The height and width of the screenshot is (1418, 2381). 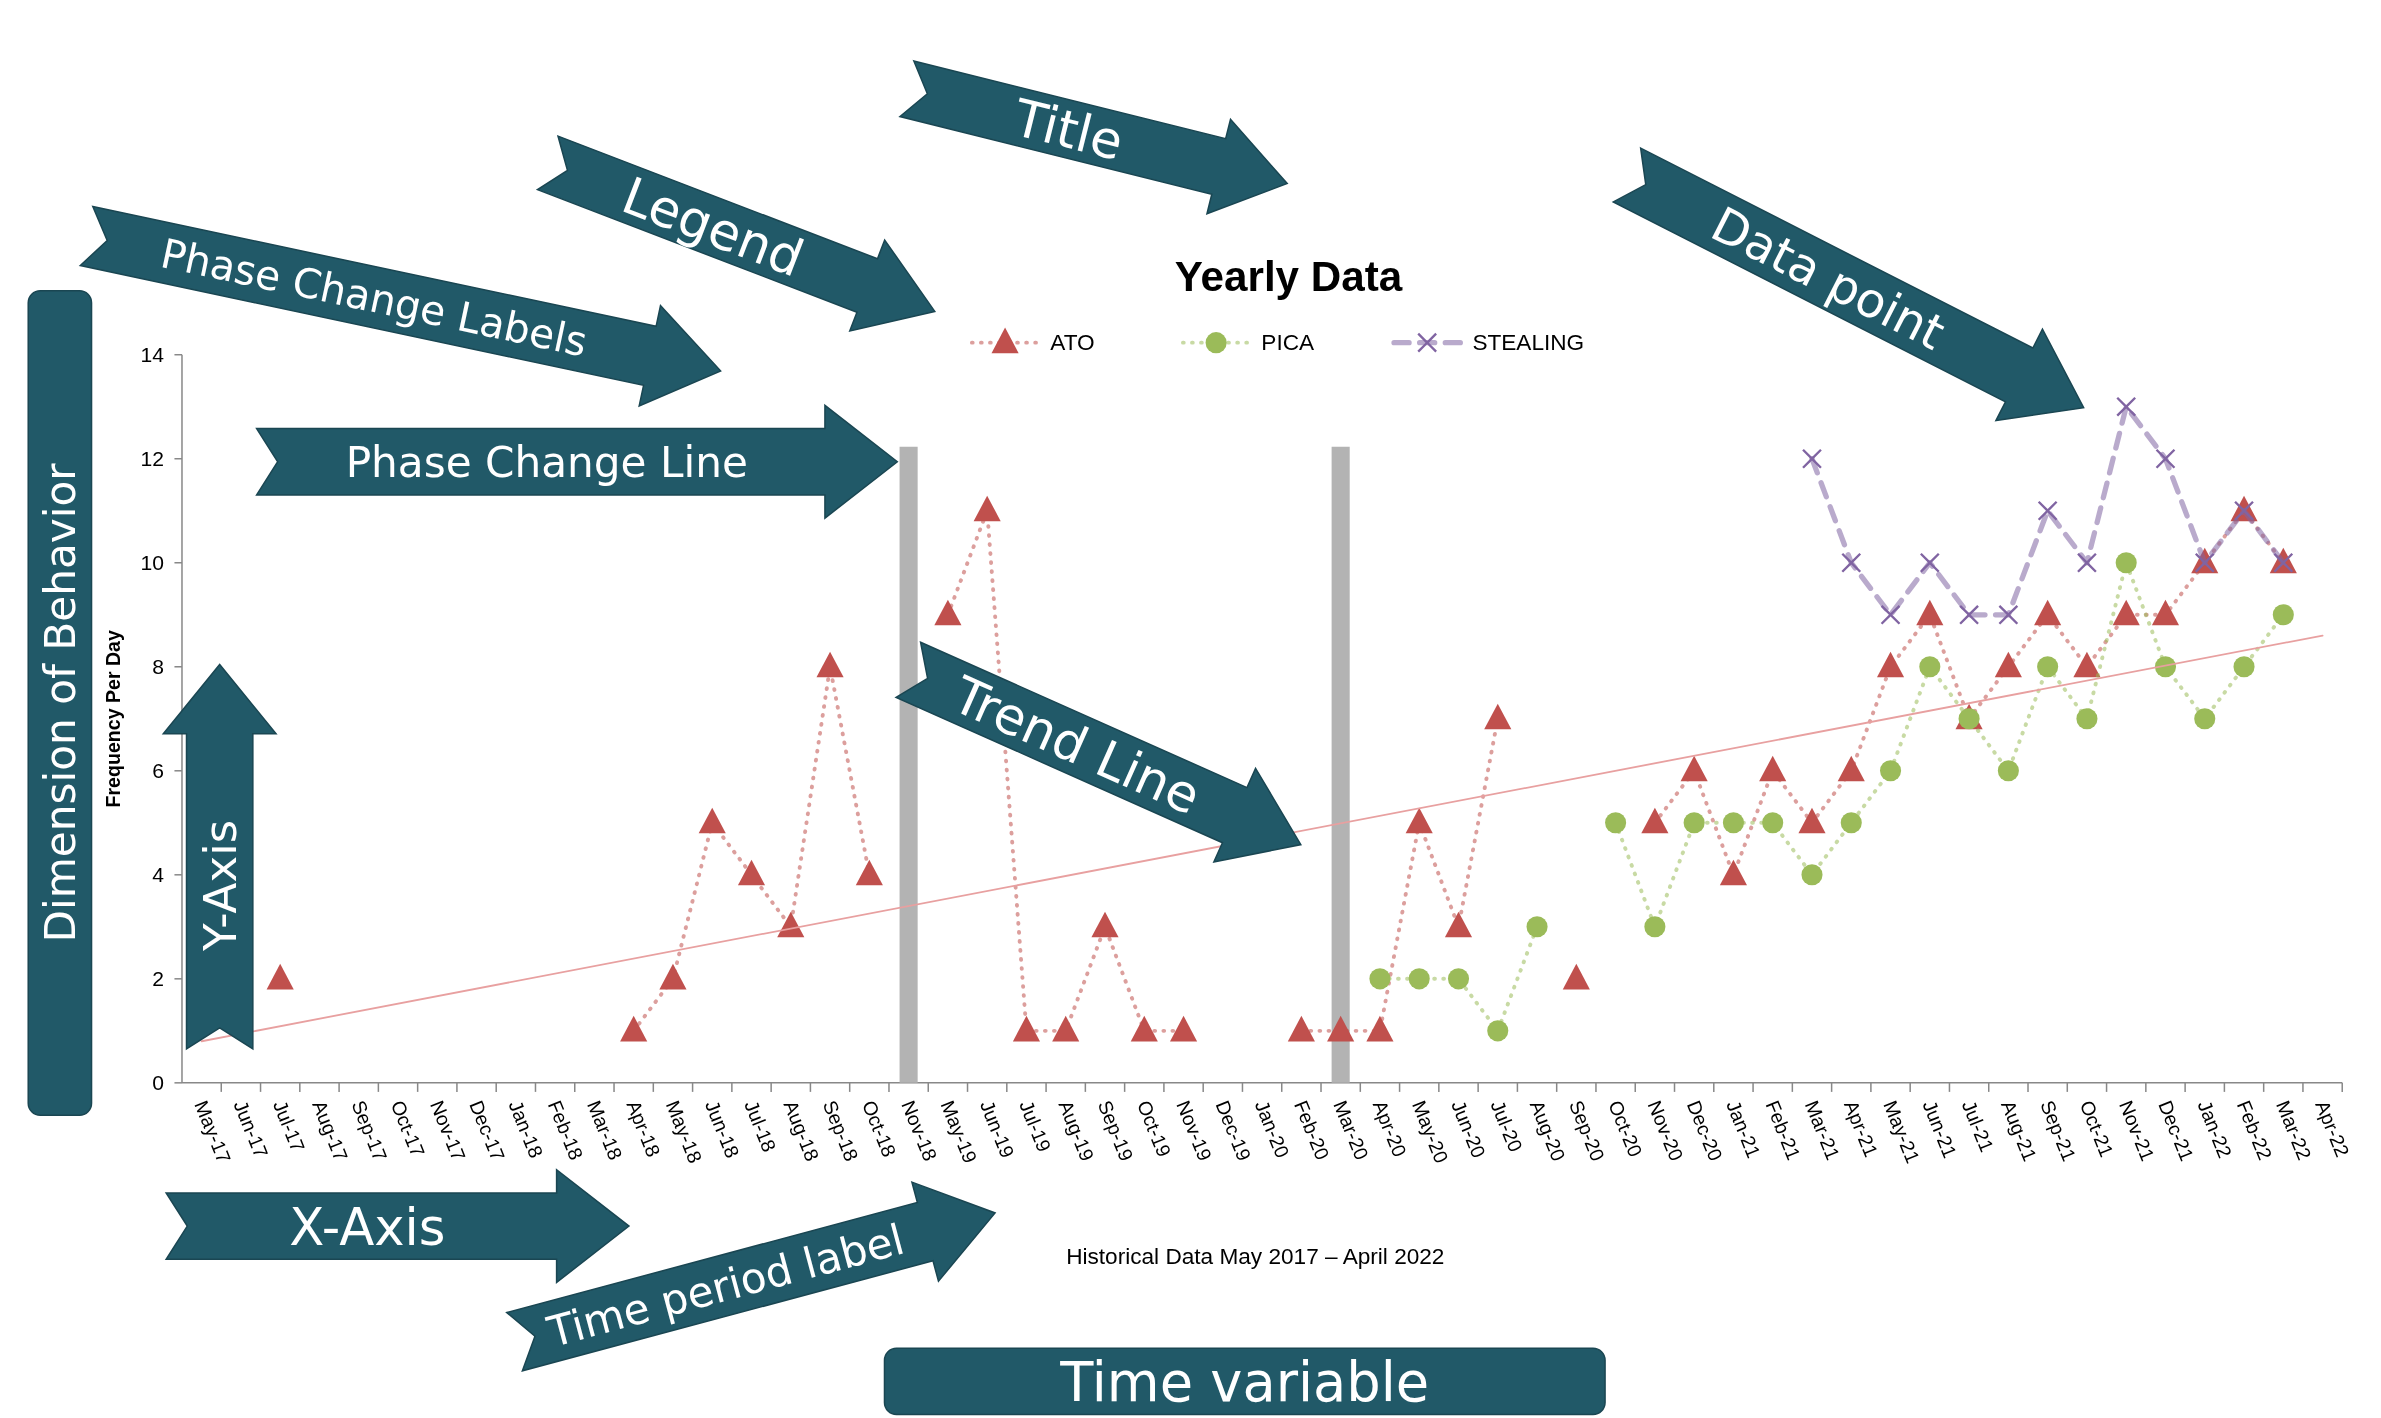 I want to click on x-tick-label: Oct-20, so click(x=1625, y=1129).